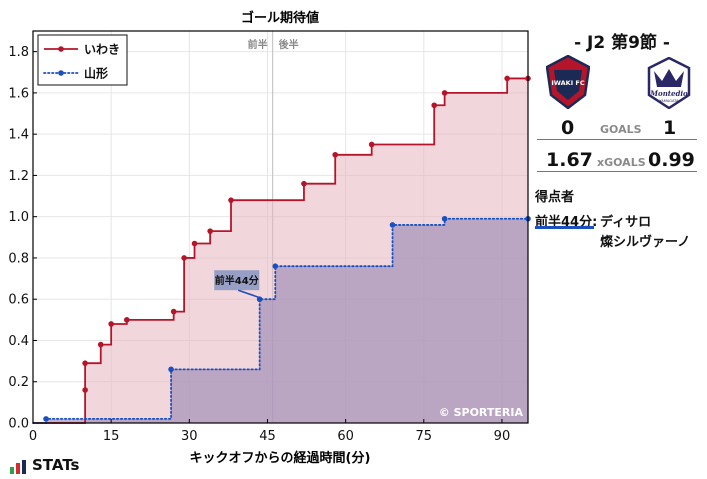 This screenshot has width=707, height=479. What do you see at coordinates (82, 60) in the screenshot?
I see `legend-box` at bounding box center [82, 60].